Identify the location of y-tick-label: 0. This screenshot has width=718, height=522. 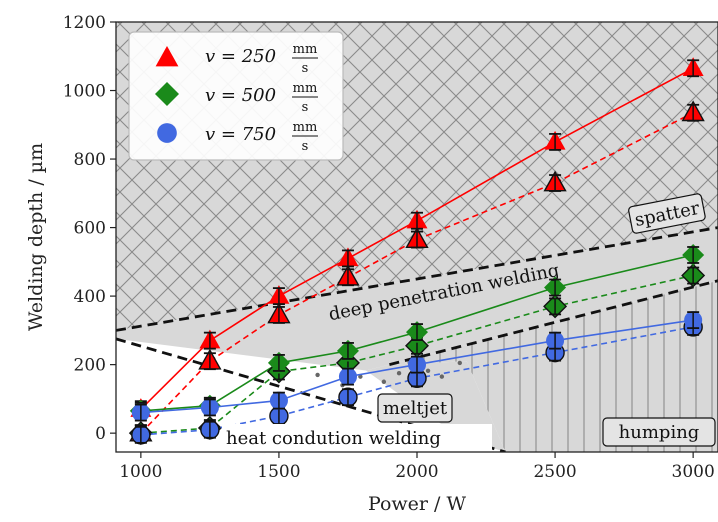
(100, 434).